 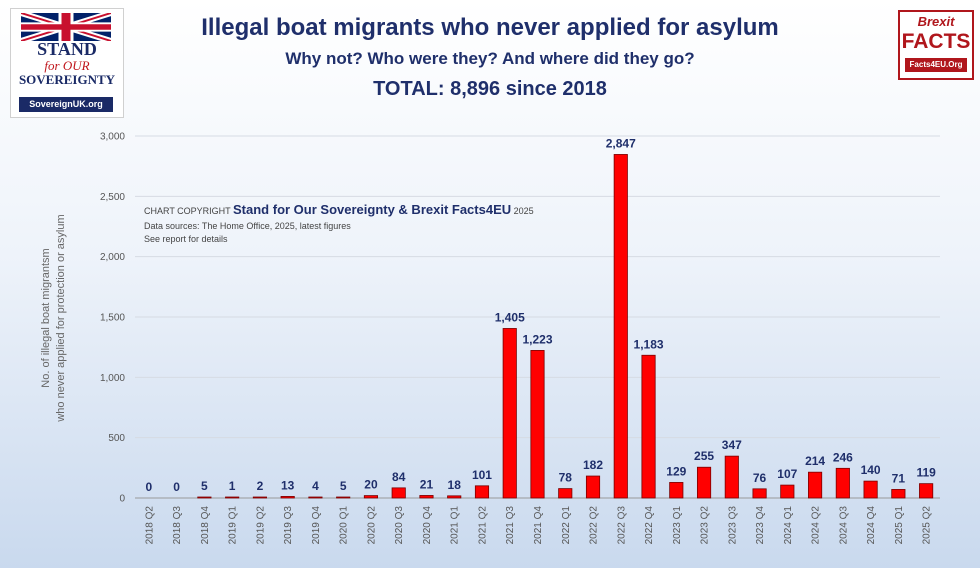 I want to click on data-label: 140, so click(x=871, y=470).